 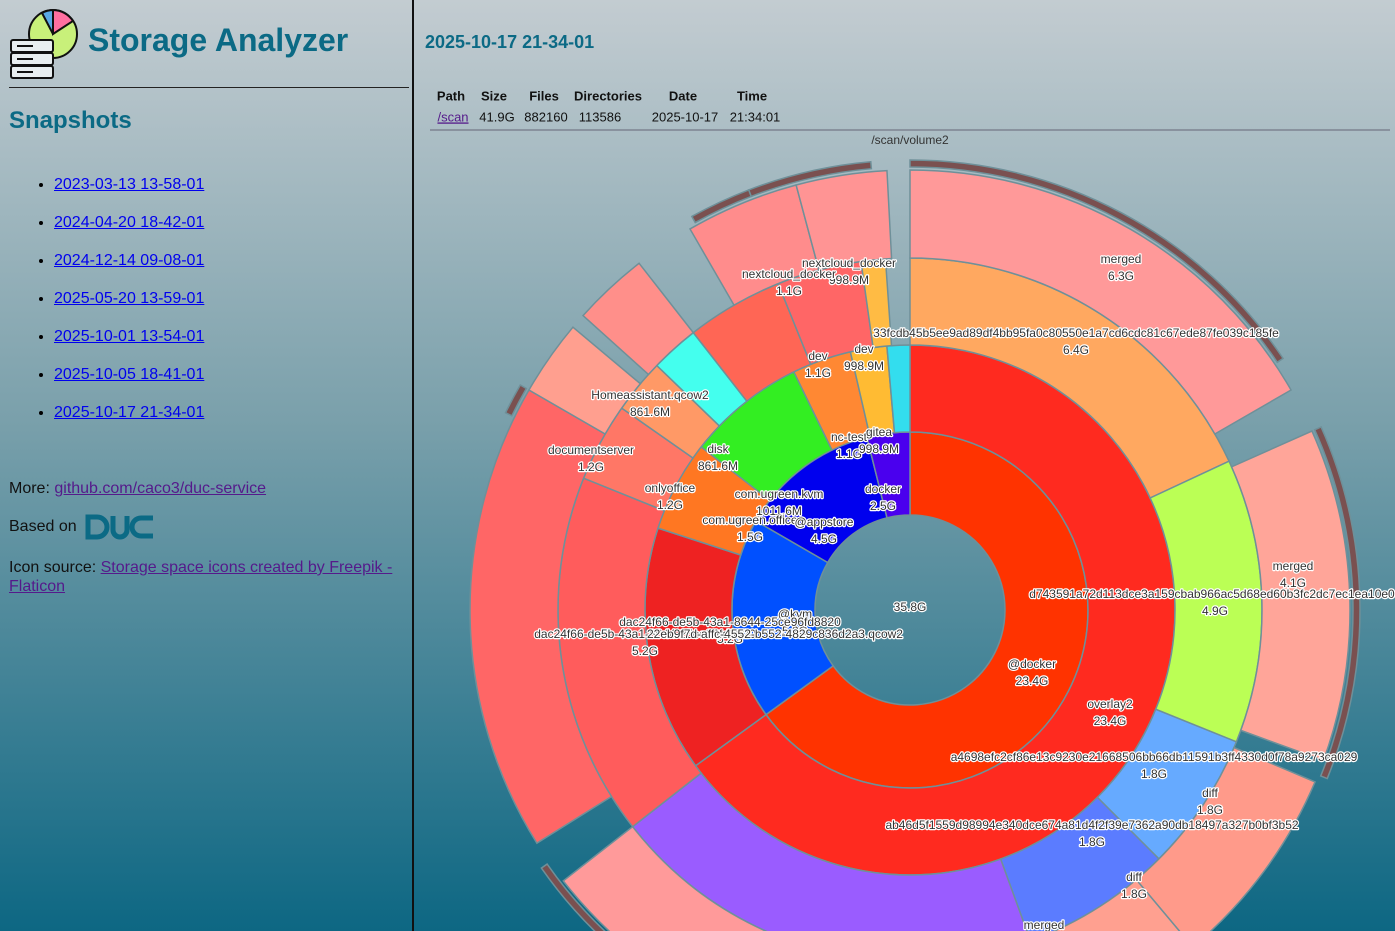 What do you see at coordinates (749, 520) in the screenshot?
I see `segment-name: com.ugreen.office` at bounding box center [749, 520].